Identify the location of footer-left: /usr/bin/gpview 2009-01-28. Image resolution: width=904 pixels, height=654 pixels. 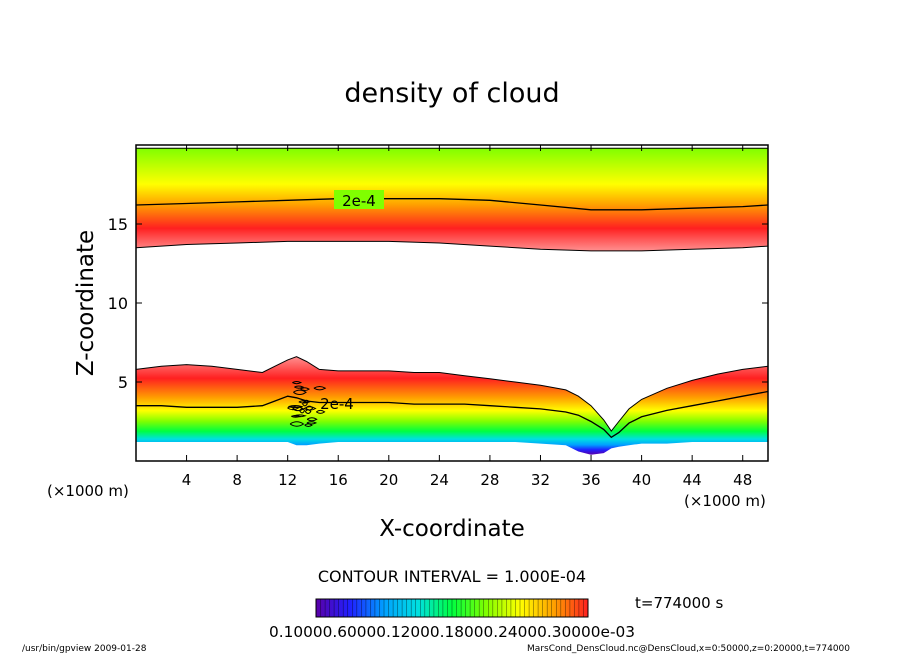
(84, 649).